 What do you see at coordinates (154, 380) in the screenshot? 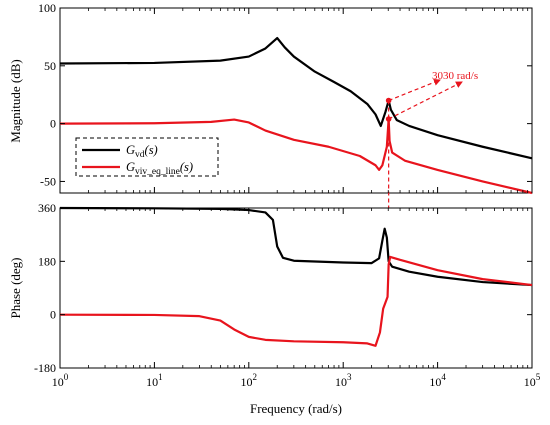
I see `xtick-label: 10¹` at bounding box center [154, 380].